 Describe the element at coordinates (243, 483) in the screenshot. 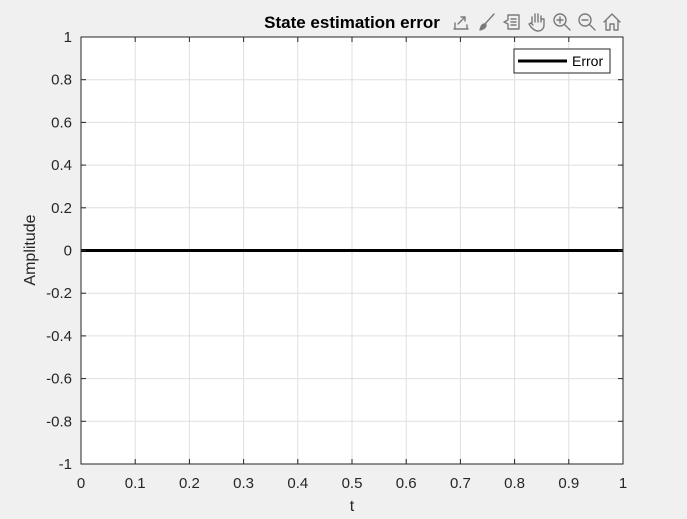

I see `x-tick-label: 0.3` at that location.